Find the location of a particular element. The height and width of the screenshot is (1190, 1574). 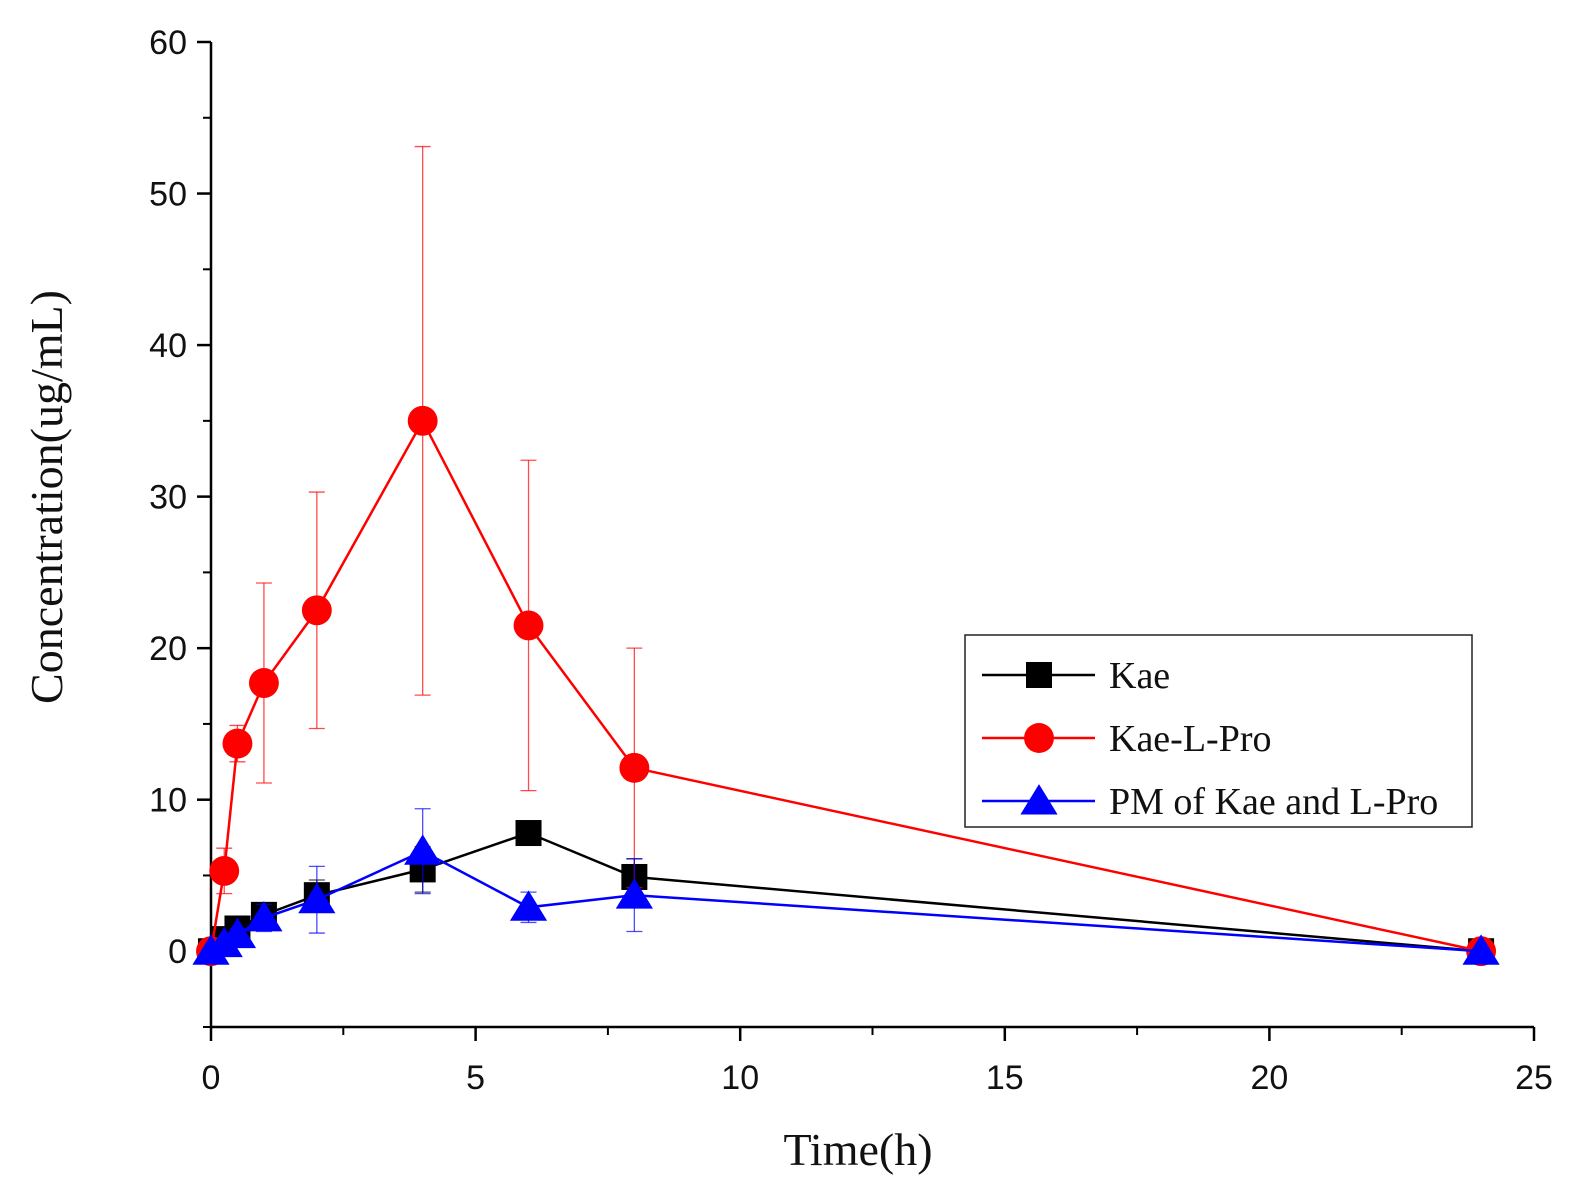

legend: Kae Kae-L-Pro PM of Kae and L-Pro is located at coordinates (1218, 731).